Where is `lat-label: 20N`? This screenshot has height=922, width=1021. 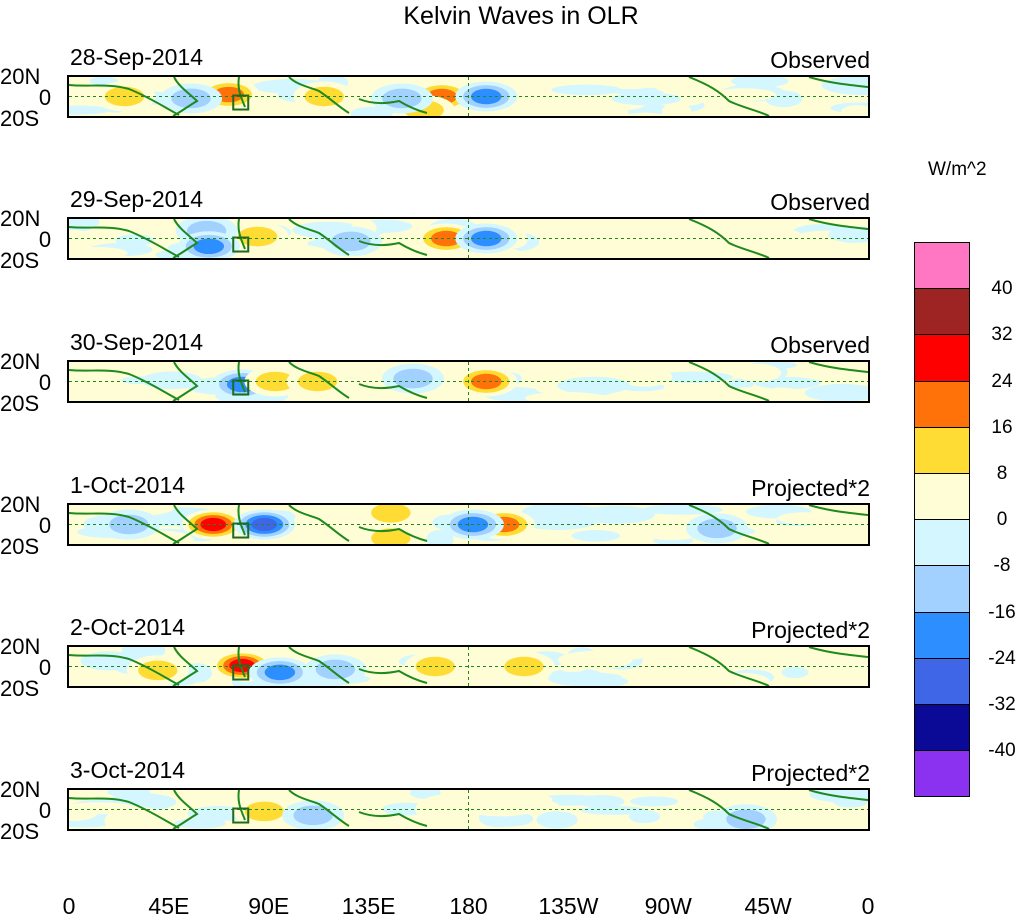
lat-label: 20N is located at coordinates (20, 646).